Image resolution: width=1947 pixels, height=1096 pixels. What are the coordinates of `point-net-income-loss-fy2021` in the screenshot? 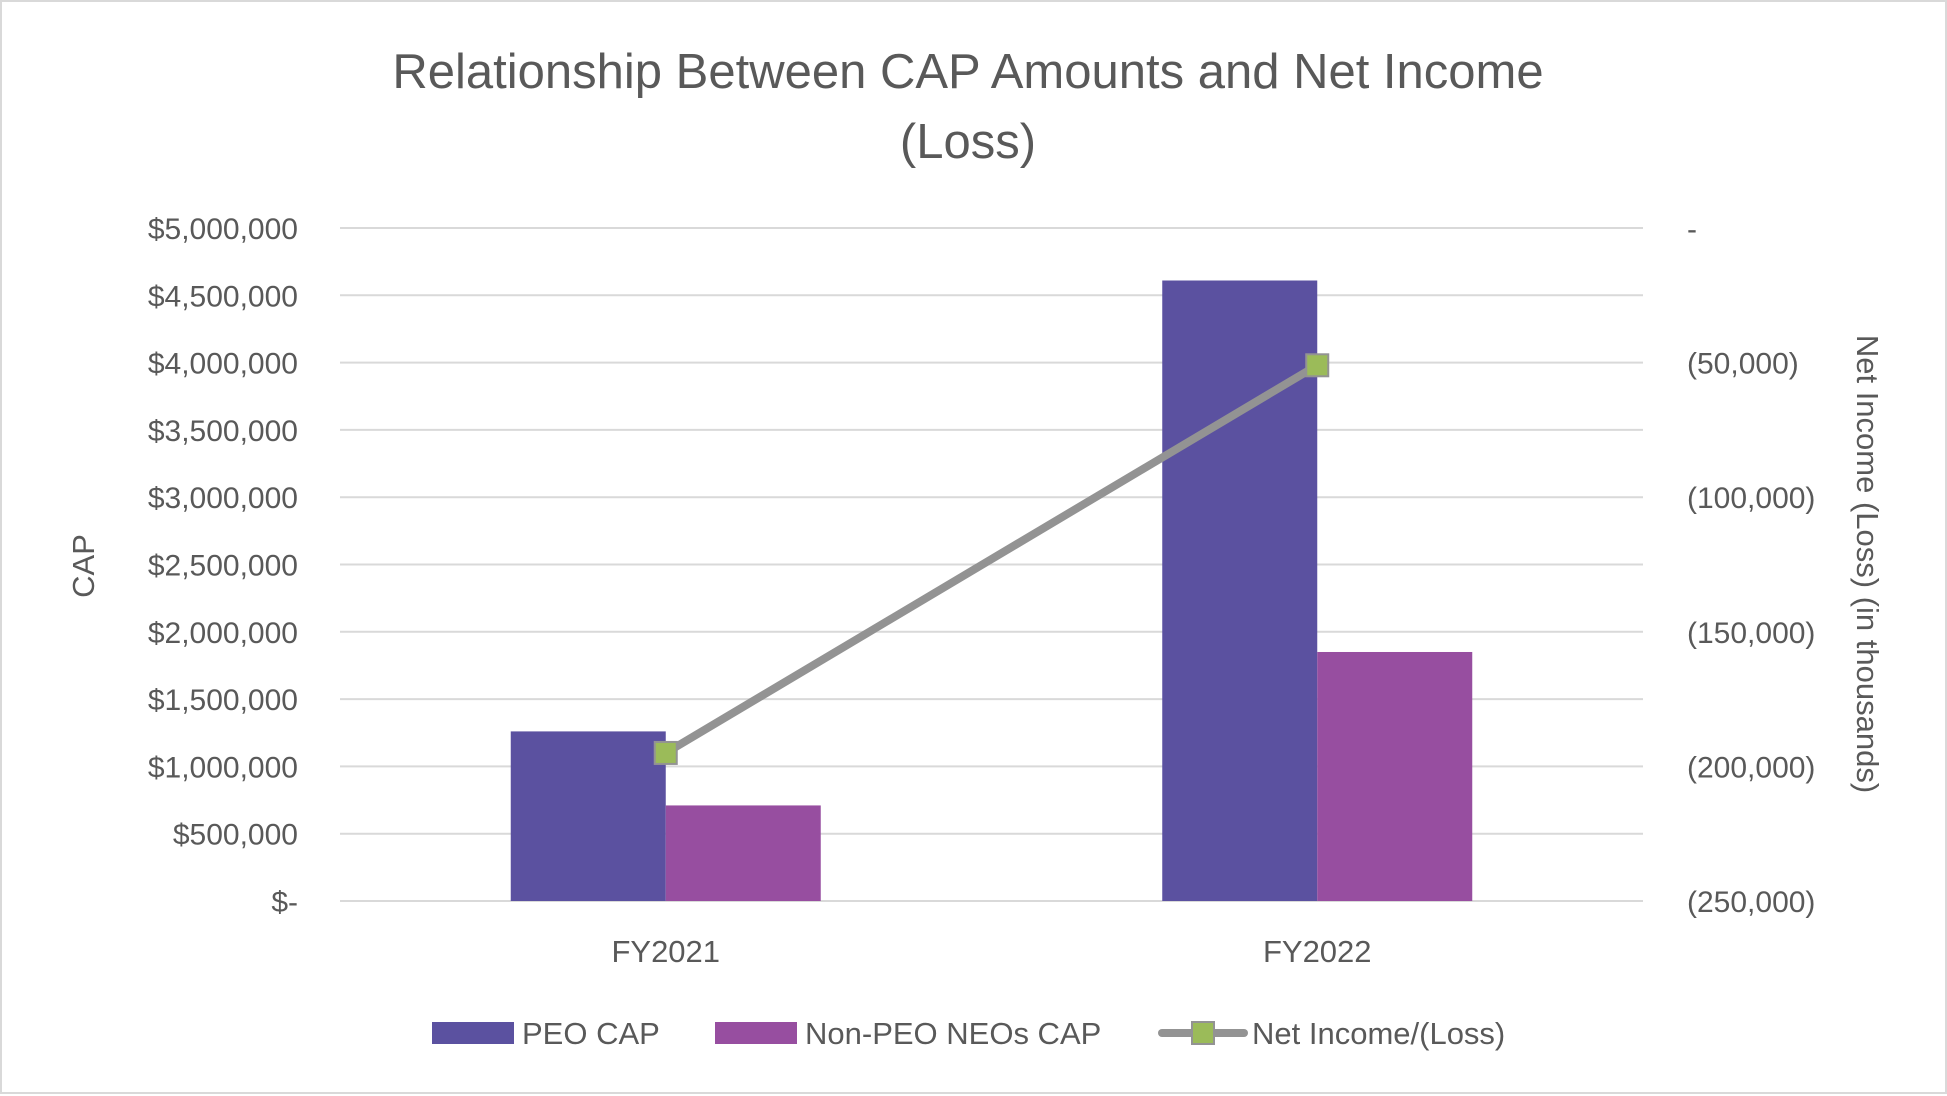 It's located at (665, 752).